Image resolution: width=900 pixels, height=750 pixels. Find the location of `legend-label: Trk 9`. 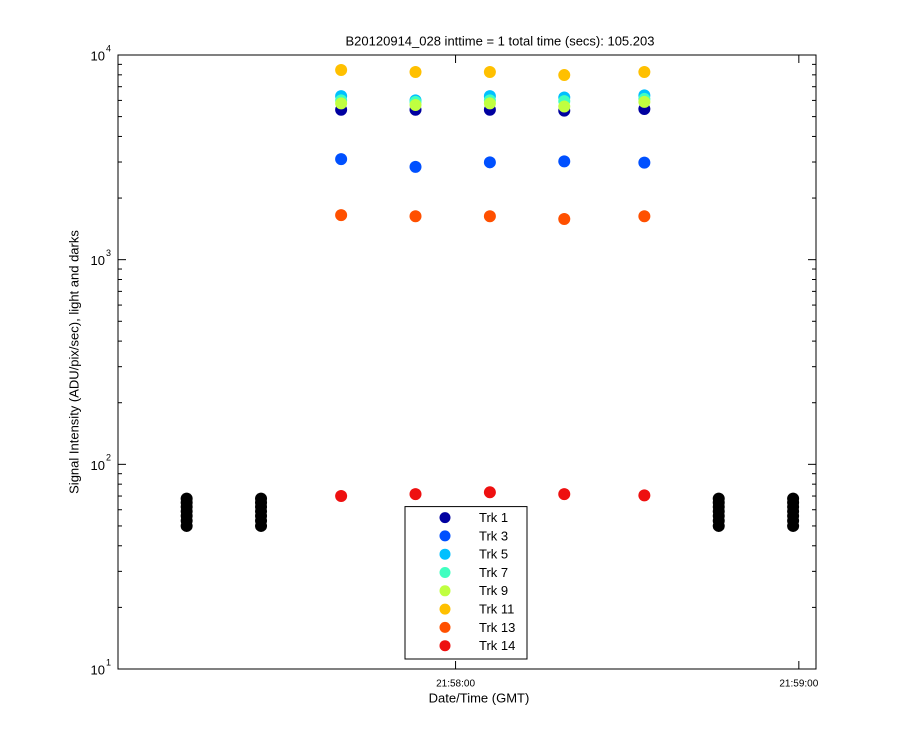

legend-label: Trk 9 is located at coordinates (493, 590).